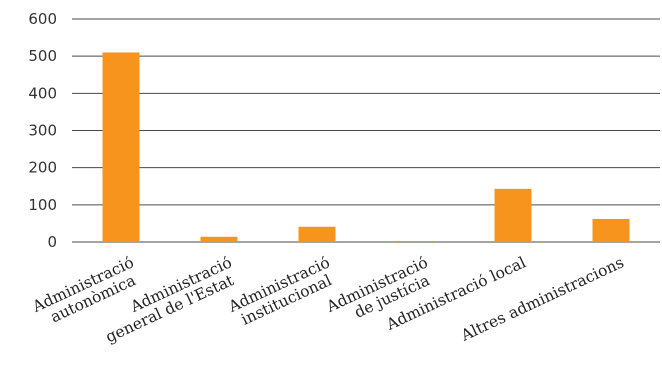 The width and height of the screenshot is (662, 374). Describe the element at coordinates (42, 93) in the screenshot. I see `y-tick-label: 400` at that location.